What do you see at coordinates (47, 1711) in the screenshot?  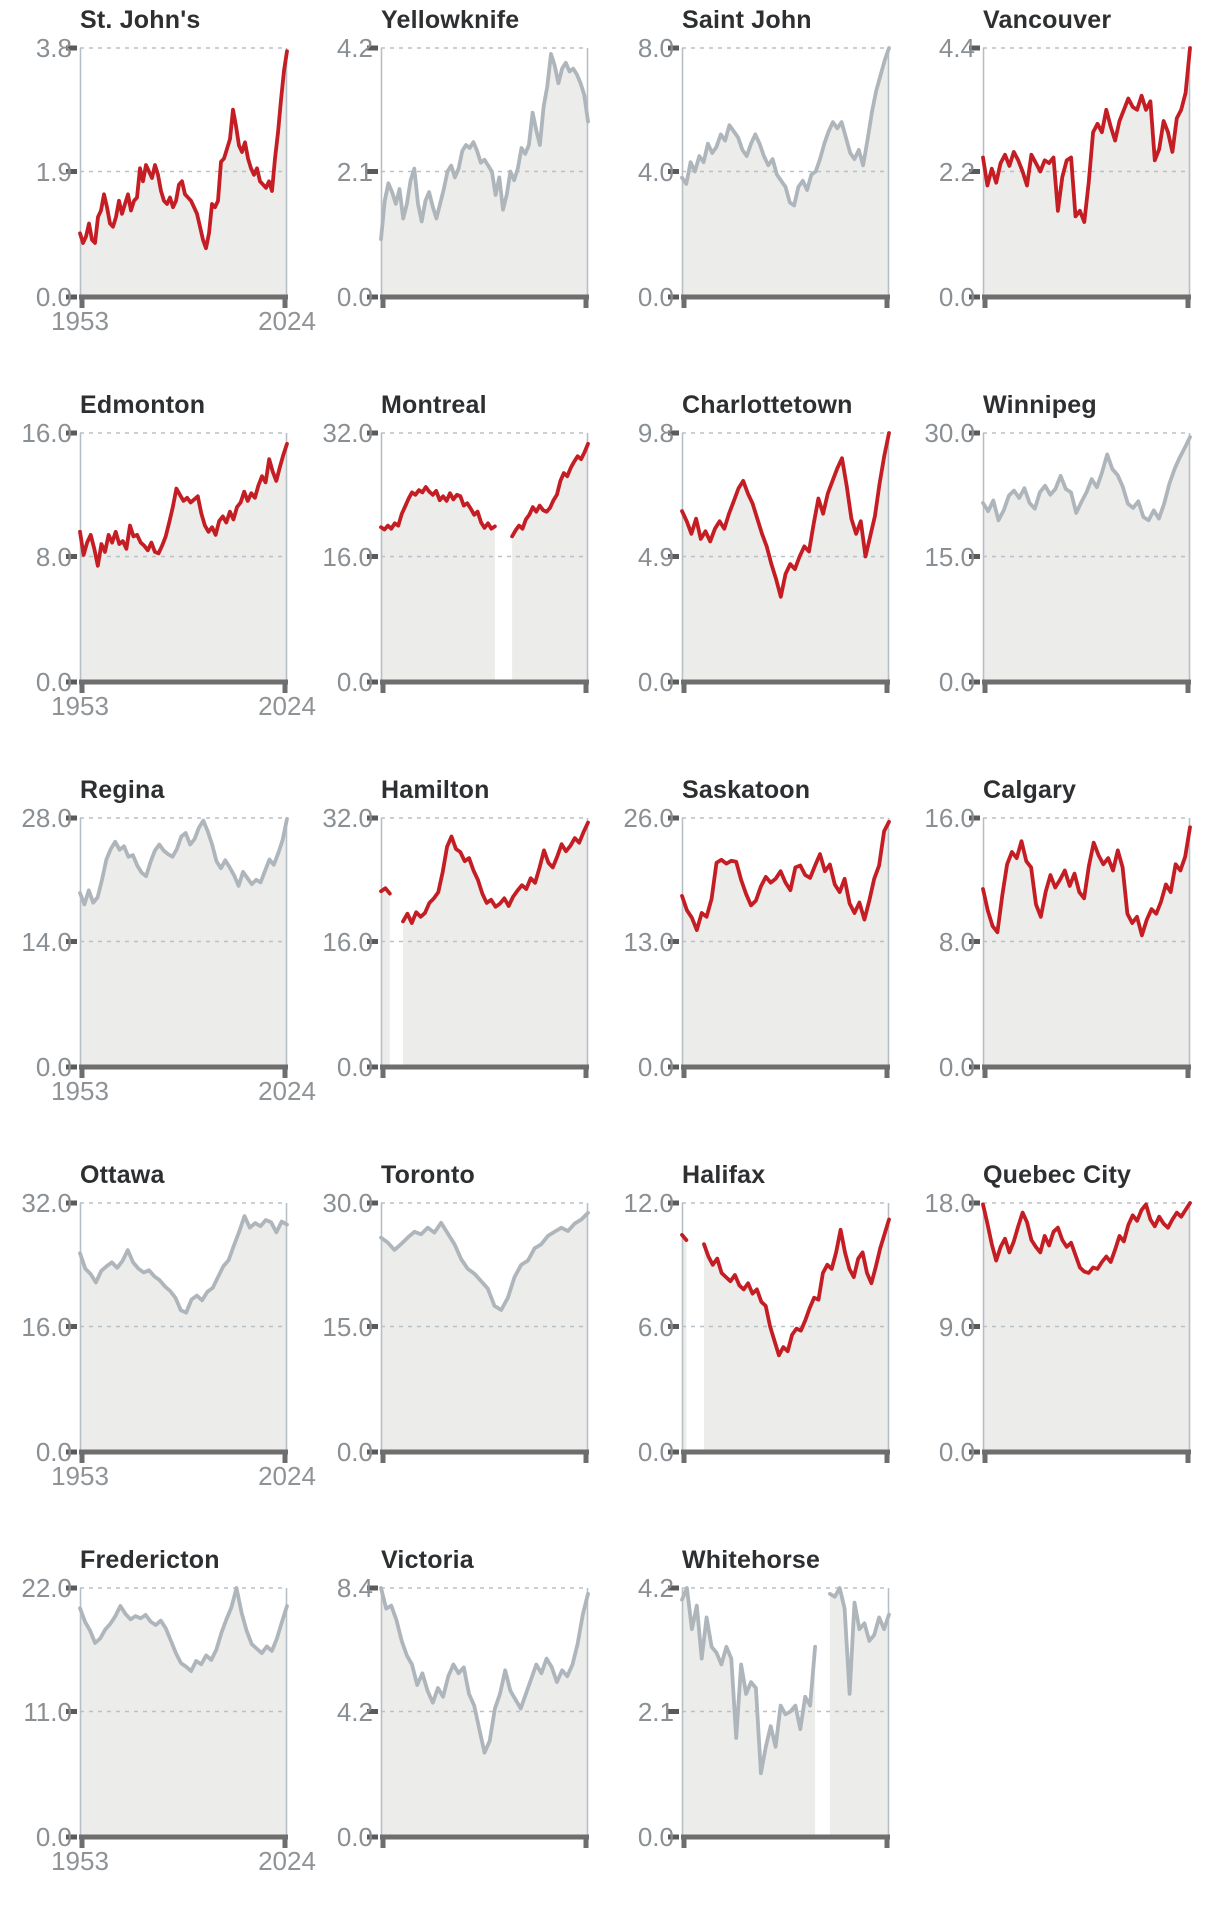 I see `y-tick-label-mid: 11.0` at bounding box center [47, 1711].